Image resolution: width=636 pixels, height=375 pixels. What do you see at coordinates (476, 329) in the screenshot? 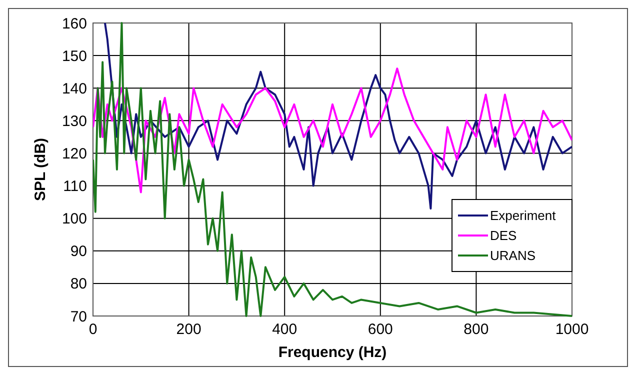
I see `x-tick-label: 800` at bounding box center [476, 329].